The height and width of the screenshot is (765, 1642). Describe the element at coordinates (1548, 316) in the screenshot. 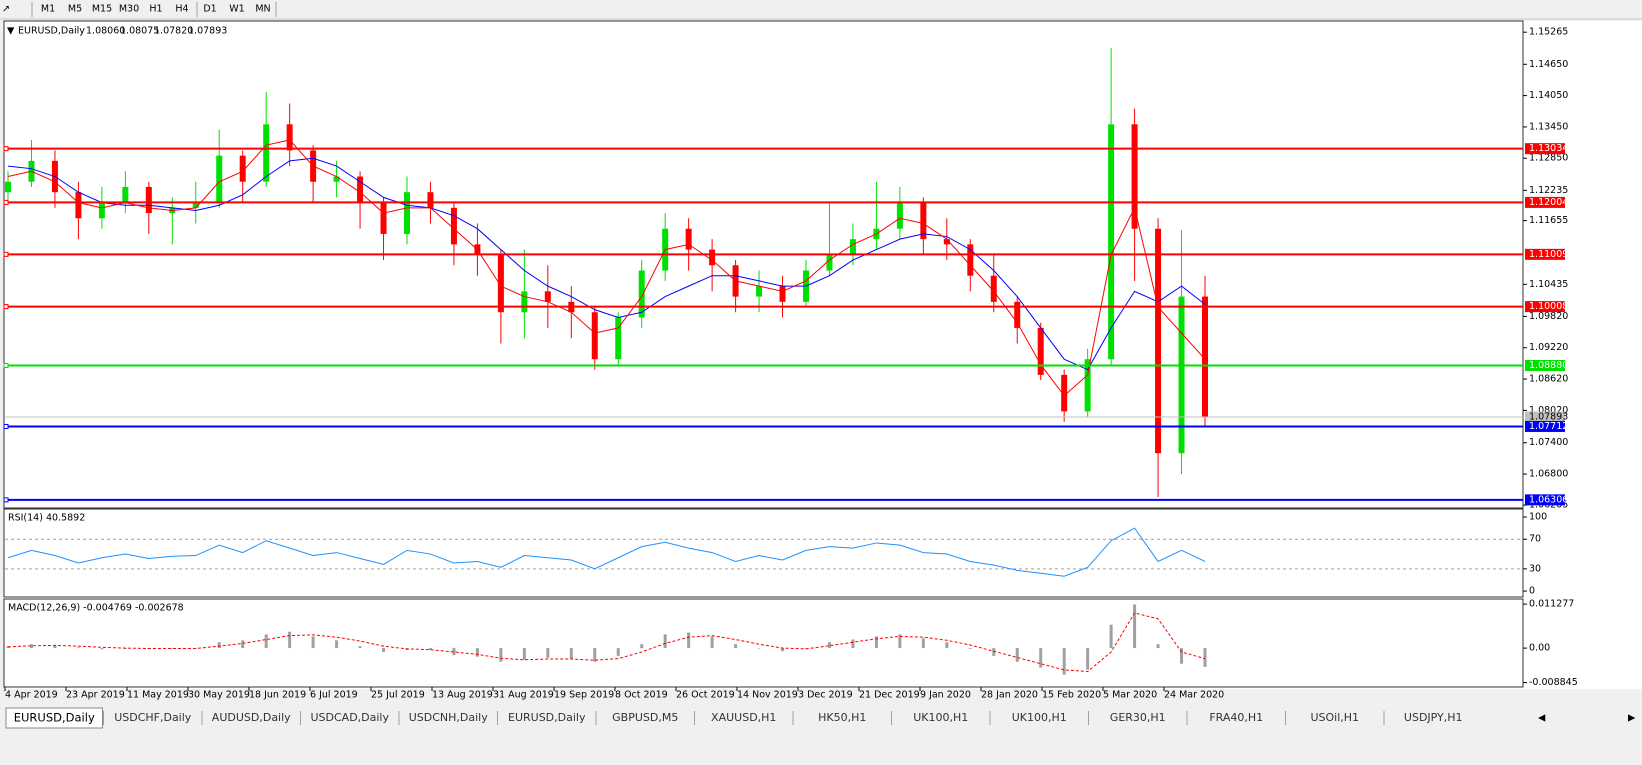

I see `y-tick-label: 1.09820` at that location.